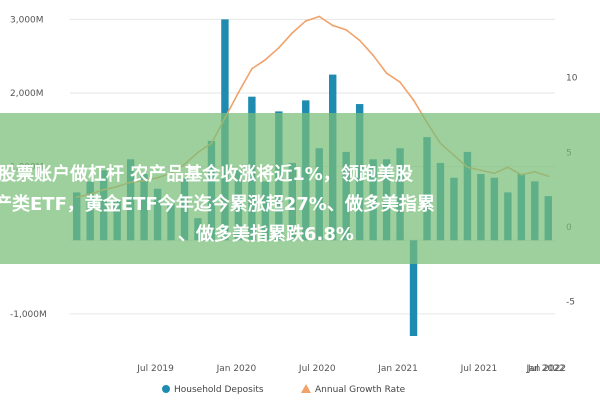 Image resolution: width=600 pixels, height=400 pixels. What do you see at coordinates (27, 94) in the screenshot?
I see `left-axis-tick-label: 2,000M` at bounding box center [27, 94].